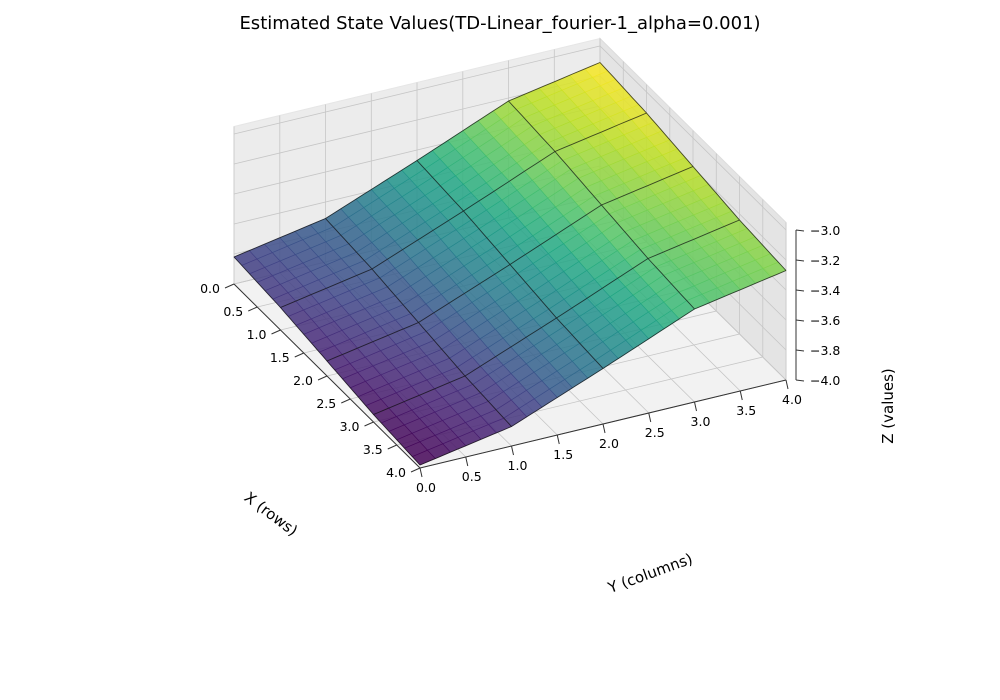 This screenshot has height=700, width=1000. I want to click on x-tick-label: 2.5, so click(326, 403).